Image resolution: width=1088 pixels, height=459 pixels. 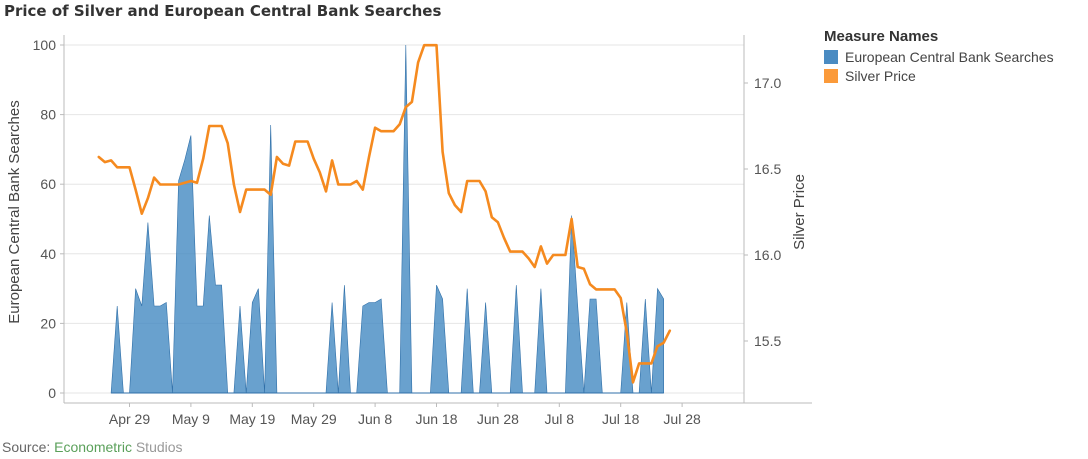 I want to click on legend-item-silver: Silver Price, so click(x=955, y=75).